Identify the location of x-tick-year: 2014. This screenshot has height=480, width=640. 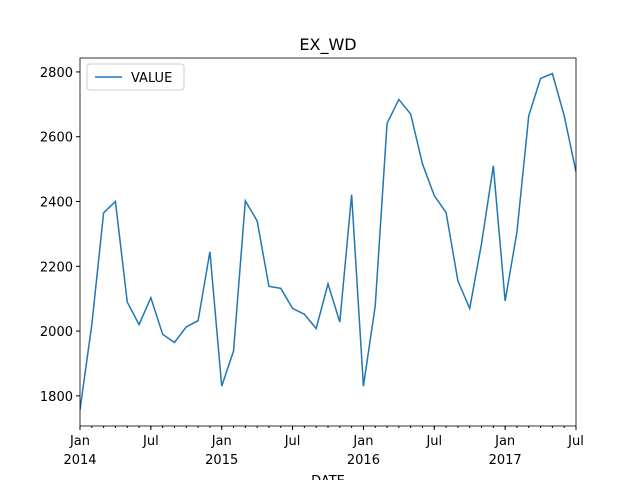
(79, 460).